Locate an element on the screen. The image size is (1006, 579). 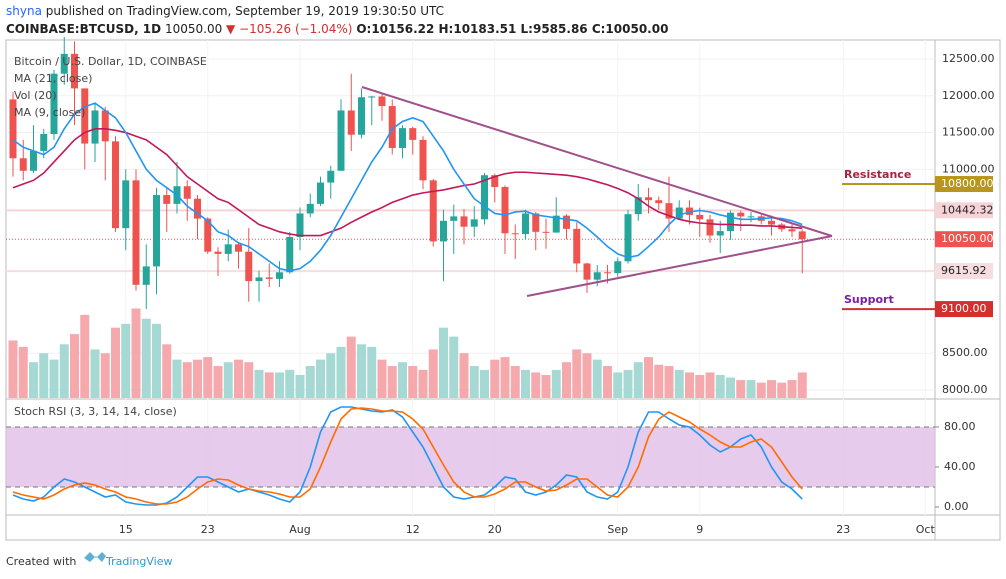
footer-text: Created with is located at coordinates (41, 561).